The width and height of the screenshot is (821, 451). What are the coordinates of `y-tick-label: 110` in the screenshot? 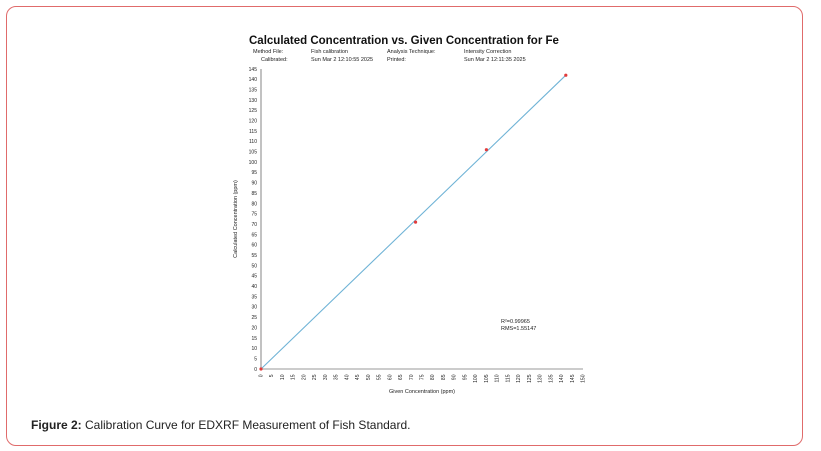 It's located at (253, 142).